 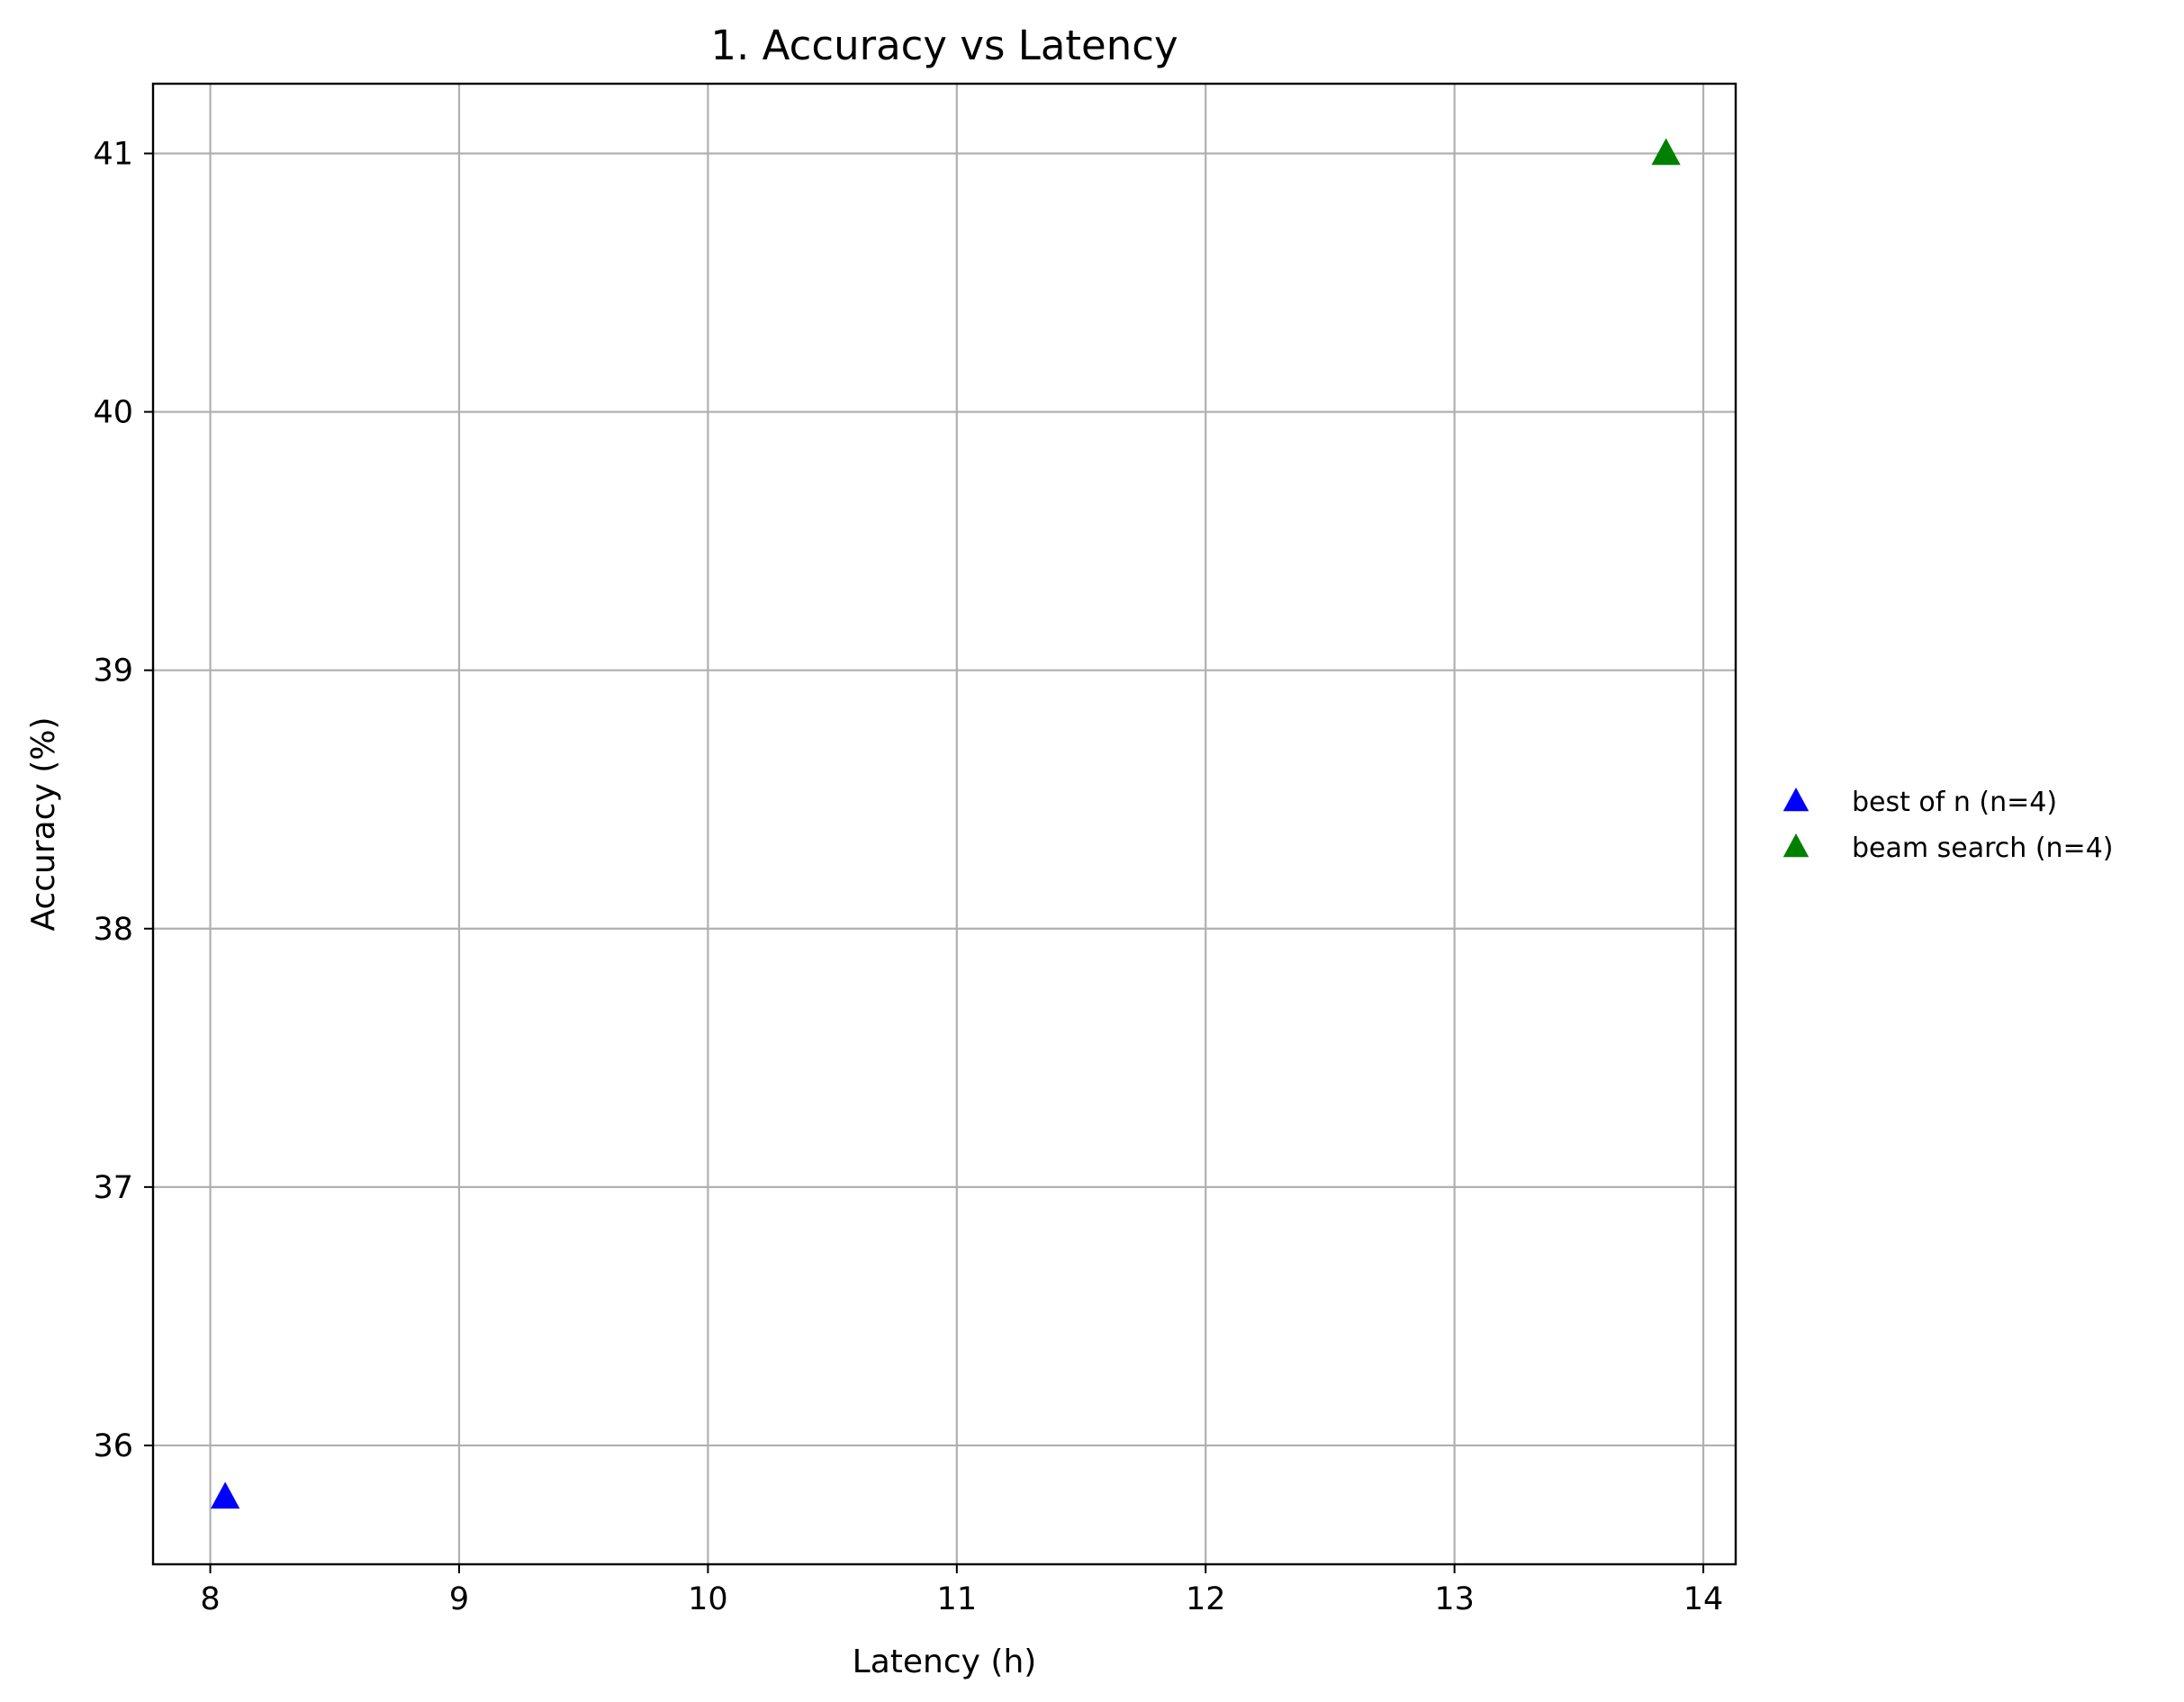 I want to click on x-tick-label: 12, so click(x=1206, y=1599).